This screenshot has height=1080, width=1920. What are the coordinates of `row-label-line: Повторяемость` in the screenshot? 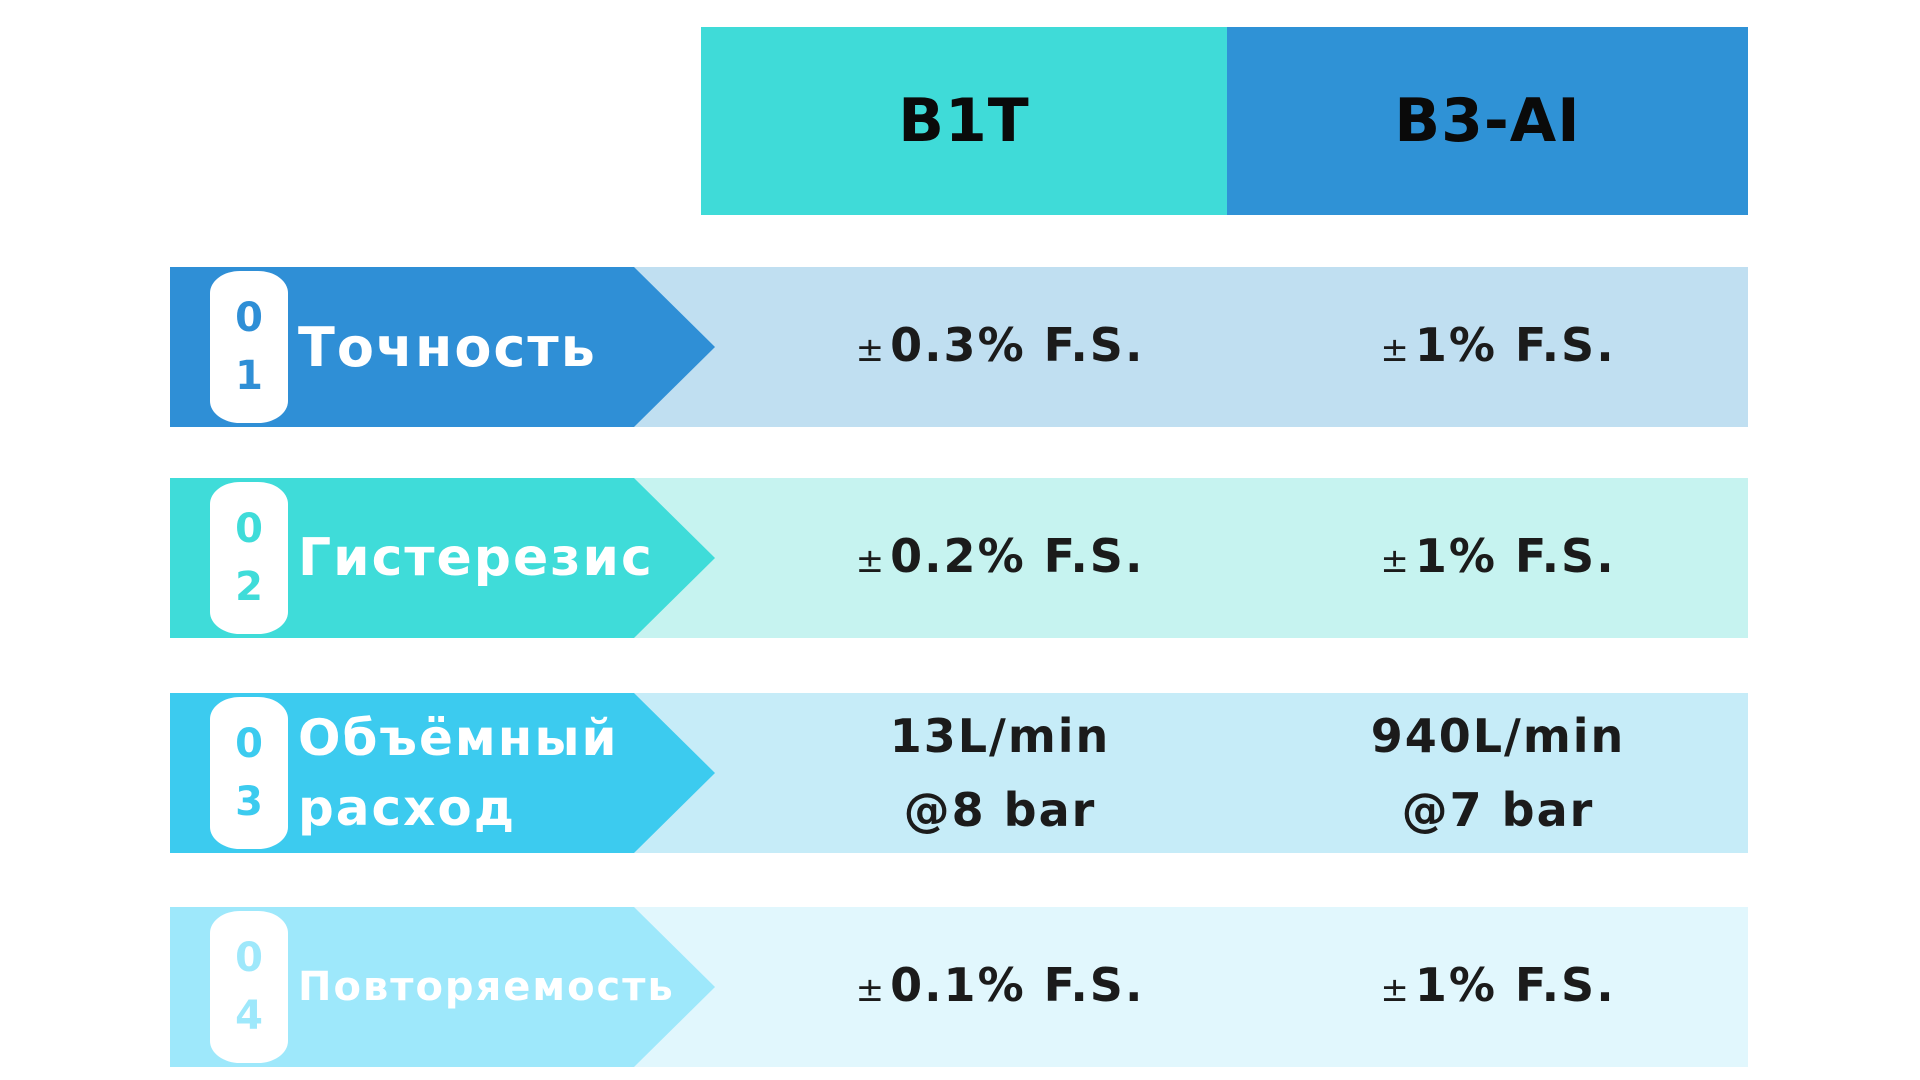 It's located at (486, 987).